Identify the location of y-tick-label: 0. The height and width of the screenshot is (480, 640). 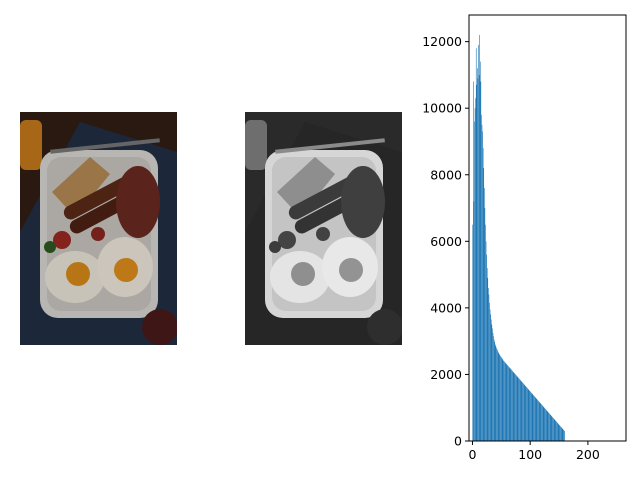
(458, 441).